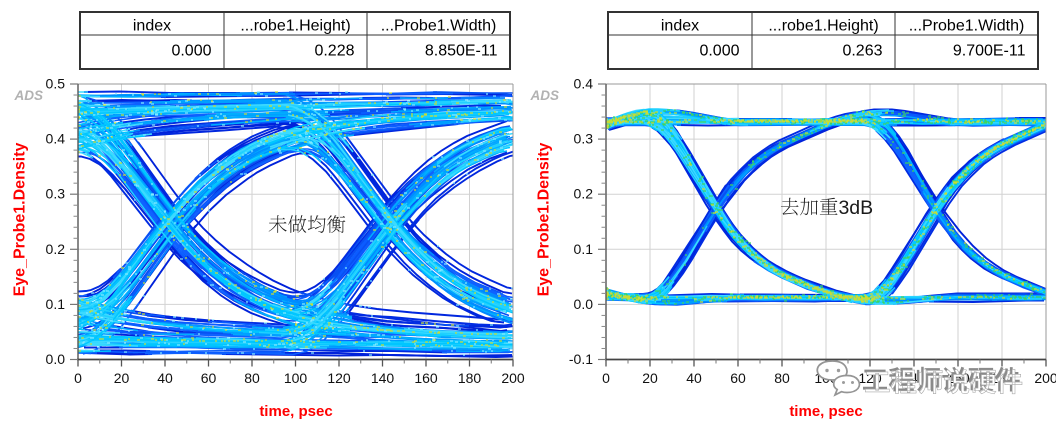 The height and width of the screenshot is (427, 1056). Describe the element at coordinates (855, 208) in the screenshot. I see `svg-text: 3dB` at that location.